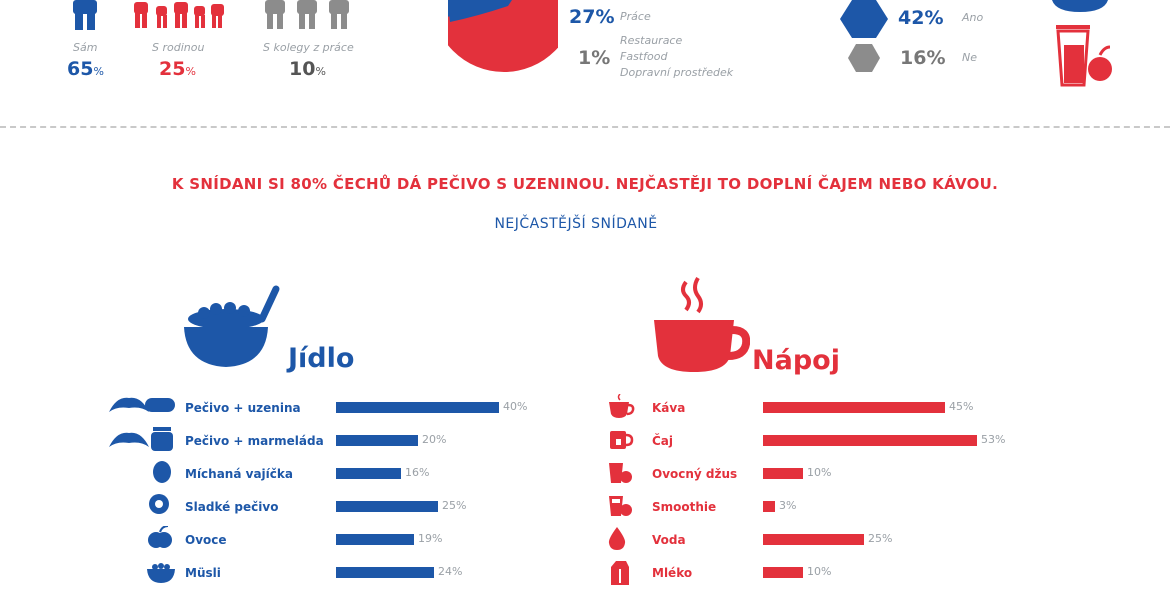  I want to click on answer-no-label: Ne, so click(969, 57).